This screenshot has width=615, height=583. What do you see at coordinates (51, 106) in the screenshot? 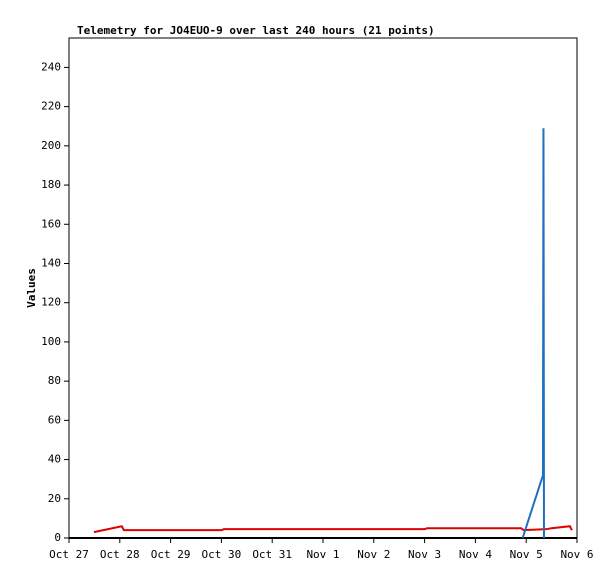
I see `y-tick-label: 220` at bounding box center [51, 106].